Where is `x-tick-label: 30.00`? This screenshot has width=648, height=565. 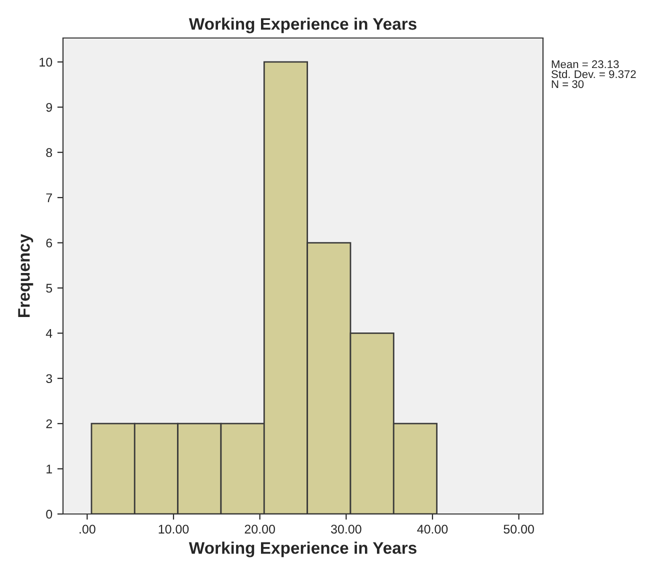 x-tick-label: 30.00 is located at coordinates (346, 529).